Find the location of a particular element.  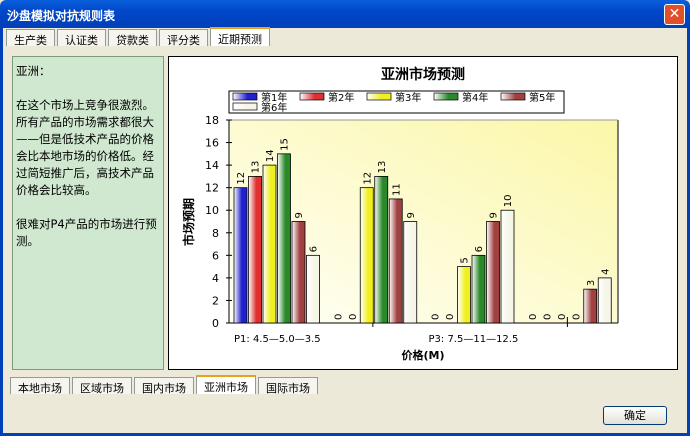

legend-label-4: 第5年 is located at coordinates (542, 97).